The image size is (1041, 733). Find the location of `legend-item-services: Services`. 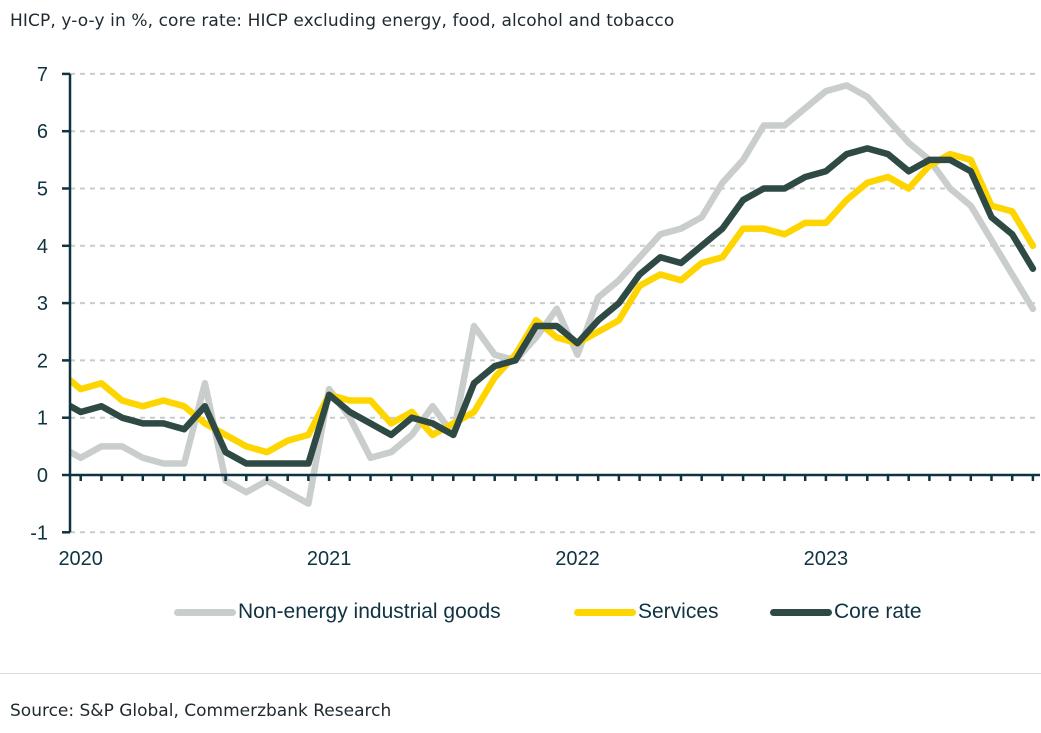

legend-item-services: Services is located at coordinates (646, 612).